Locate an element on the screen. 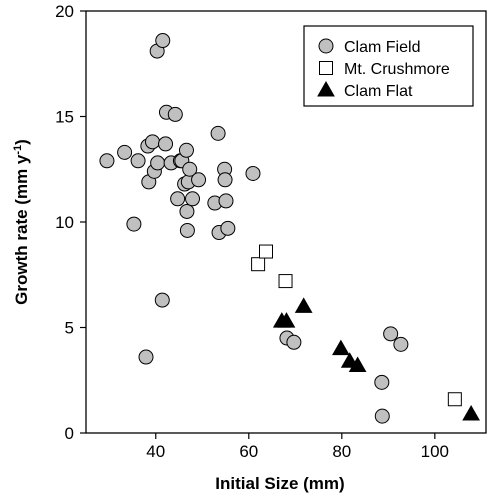 This screenshot has width=500, height=494. y-tick-label: 15 is located at coordinates (64, 117).